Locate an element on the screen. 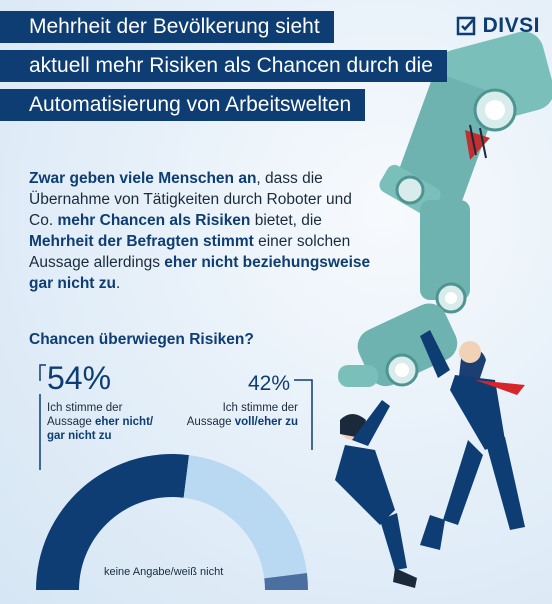 This screenshot has width=552, height=604. woman-figure-icon is located at coordinates (376, 494).